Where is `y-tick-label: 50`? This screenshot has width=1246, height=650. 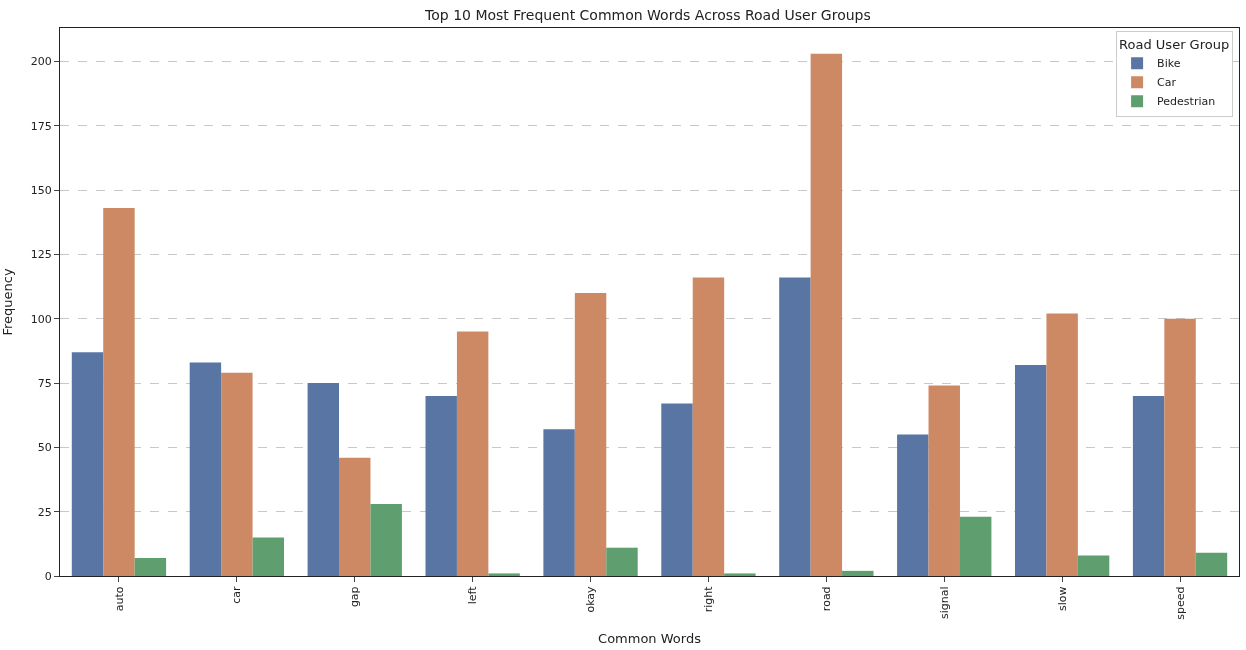 y-tick-label: 50 is located at coordinates (44, 448).